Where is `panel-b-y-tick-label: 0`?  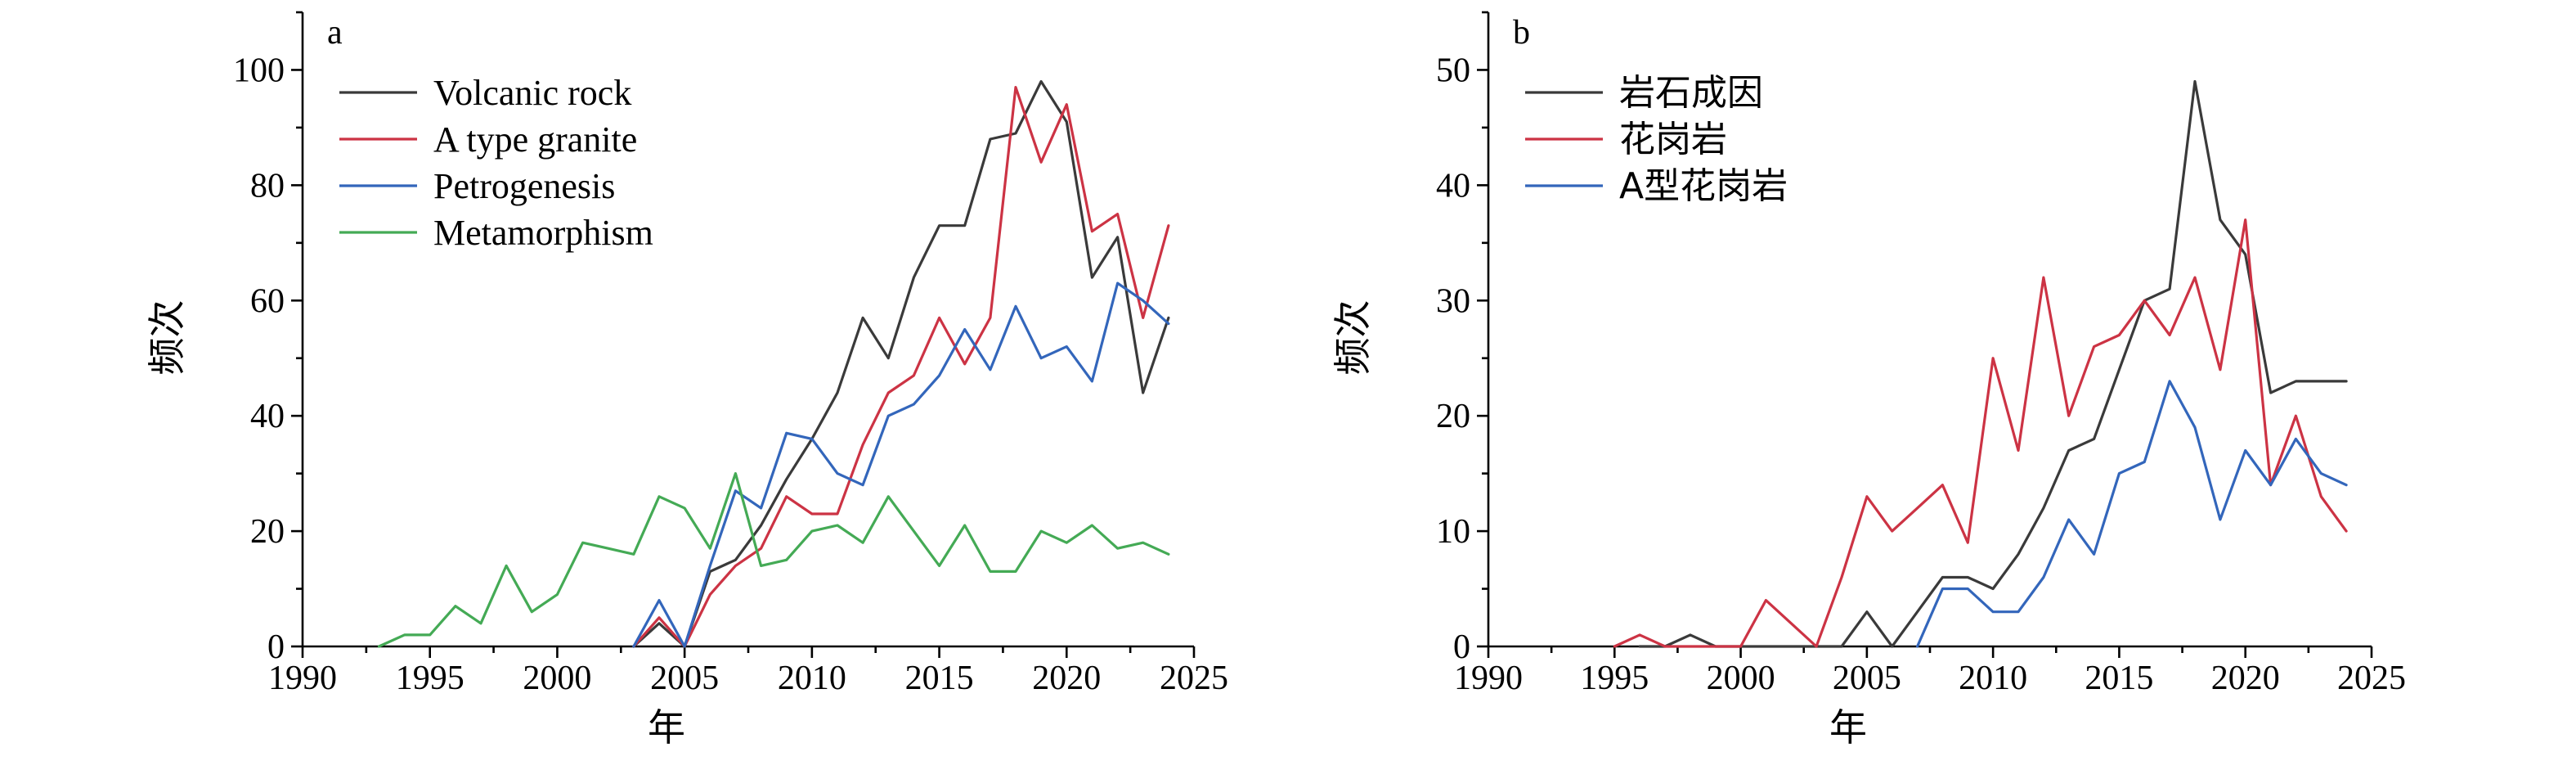 panel-b-y-tick-label: 0 is located at coordinates (1461, 647).